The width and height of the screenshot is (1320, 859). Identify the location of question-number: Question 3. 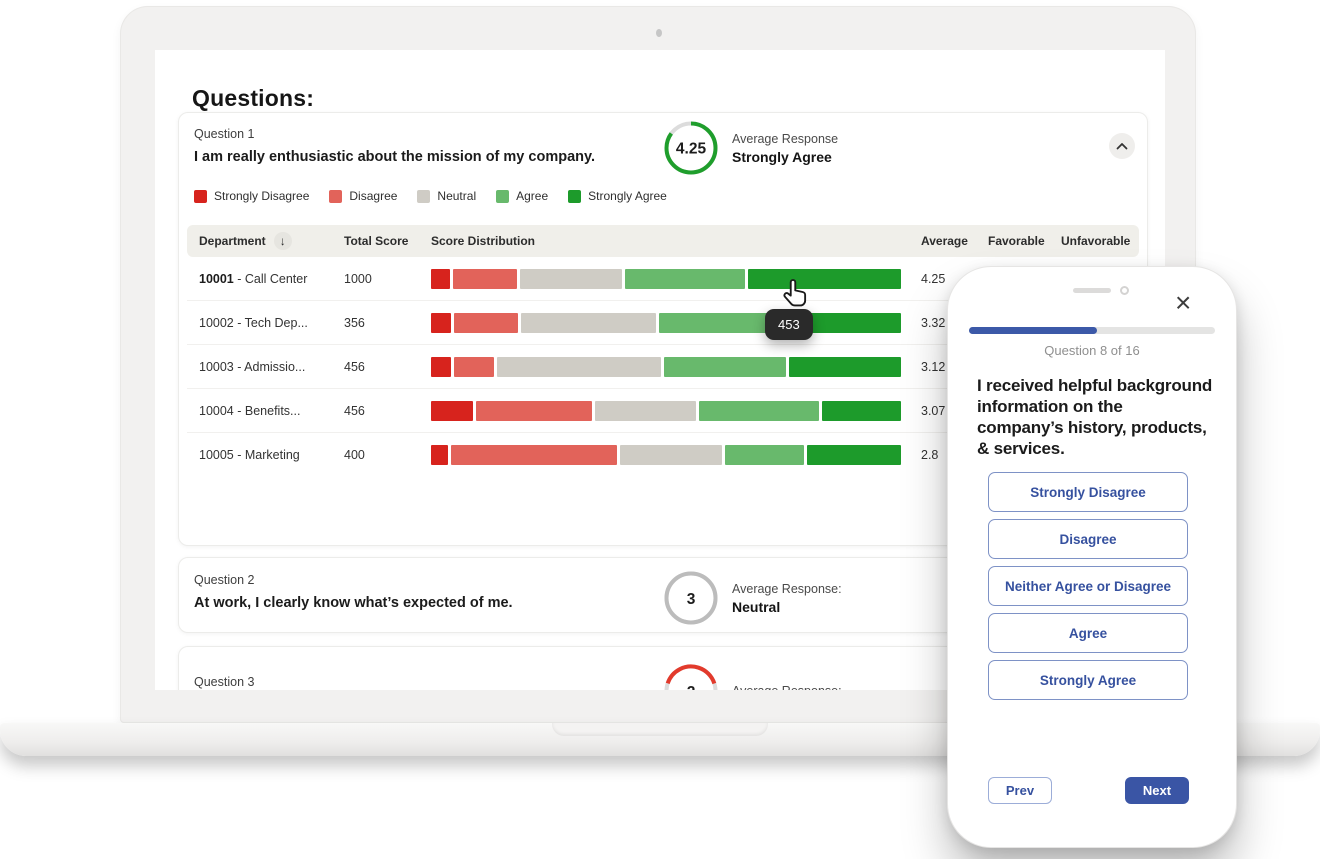
(224, 682).